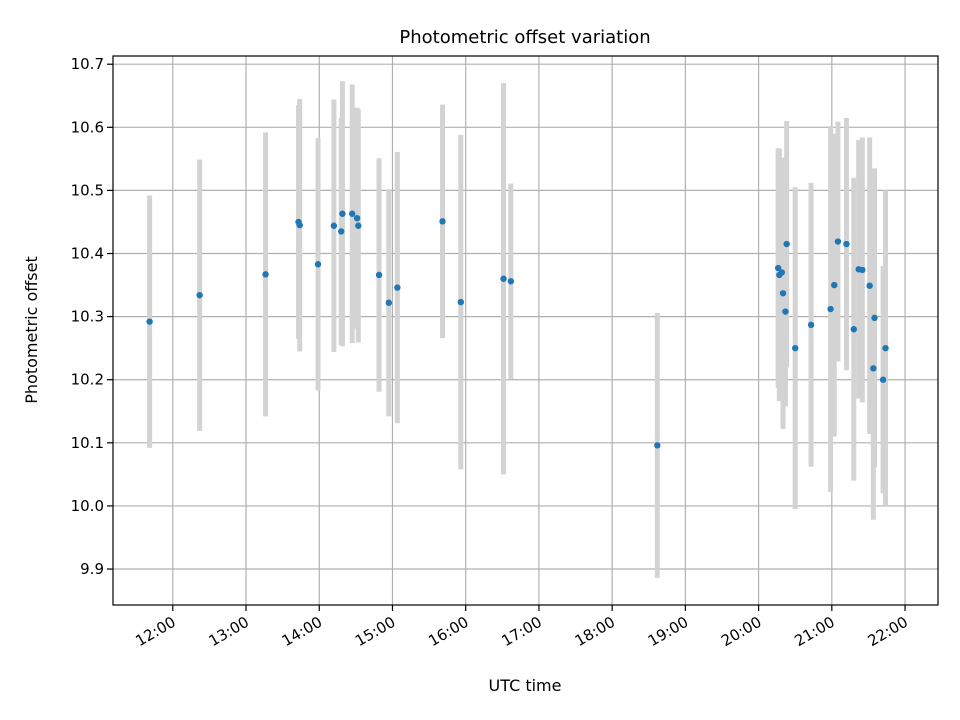  Describe the element at coordinates (524, 37) in the screenshot. I see `chart-title: Photometric offset variation` at that location.